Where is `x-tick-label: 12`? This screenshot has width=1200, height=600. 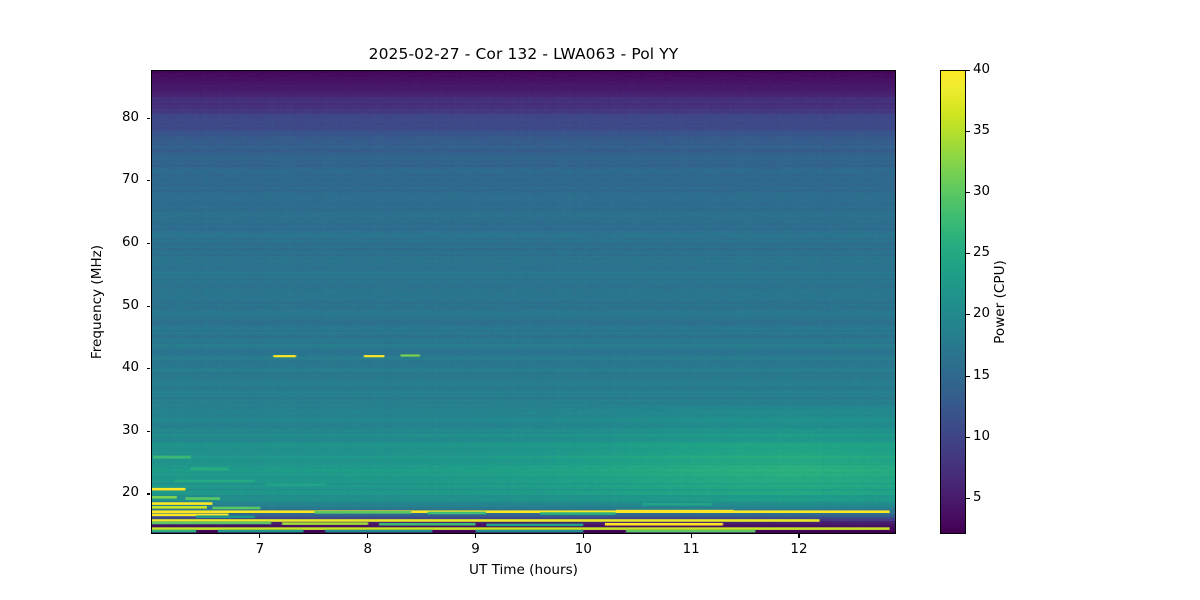 x-tick-label: 12 is located at coordinates (799, 549).